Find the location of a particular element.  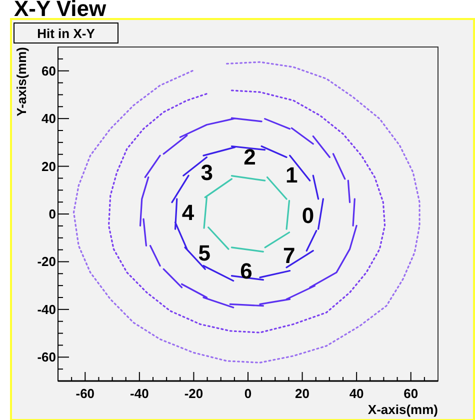

y-tick-label: 40 is located at coordinates (49, 118).